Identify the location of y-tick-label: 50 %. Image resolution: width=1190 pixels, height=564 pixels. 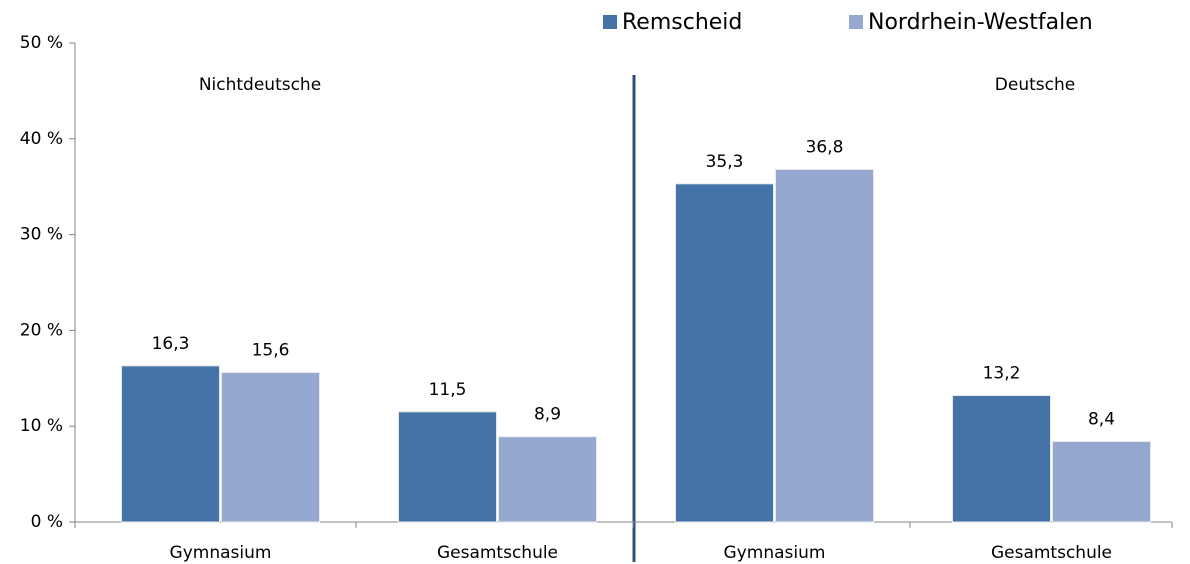
(41, 43).